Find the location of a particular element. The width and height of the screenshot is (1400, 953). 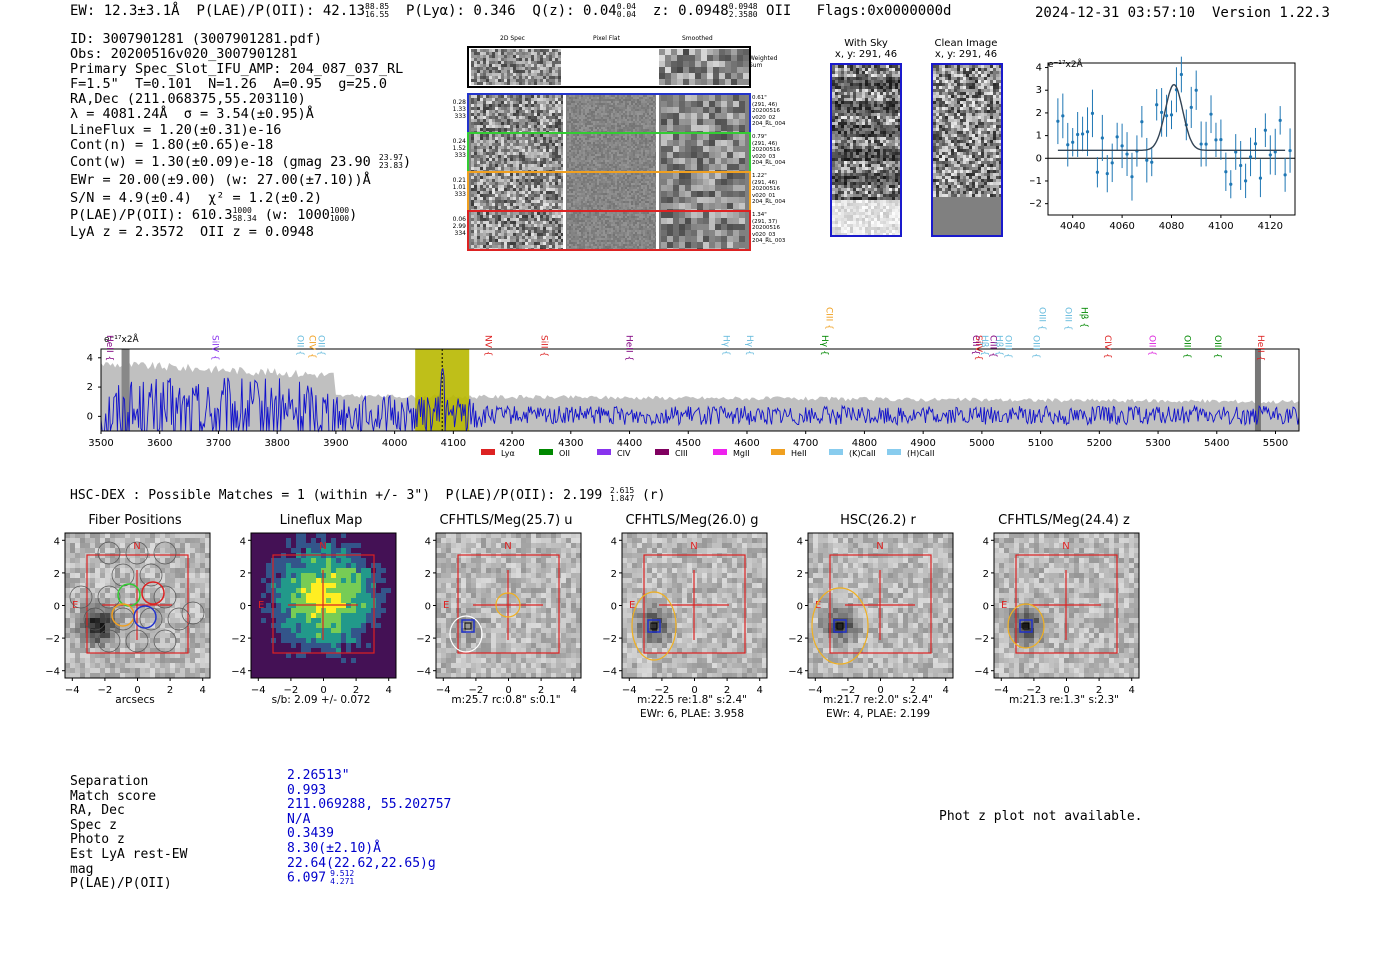

match-label: Est LyA rest-EW is located at coordinates (129, 854).